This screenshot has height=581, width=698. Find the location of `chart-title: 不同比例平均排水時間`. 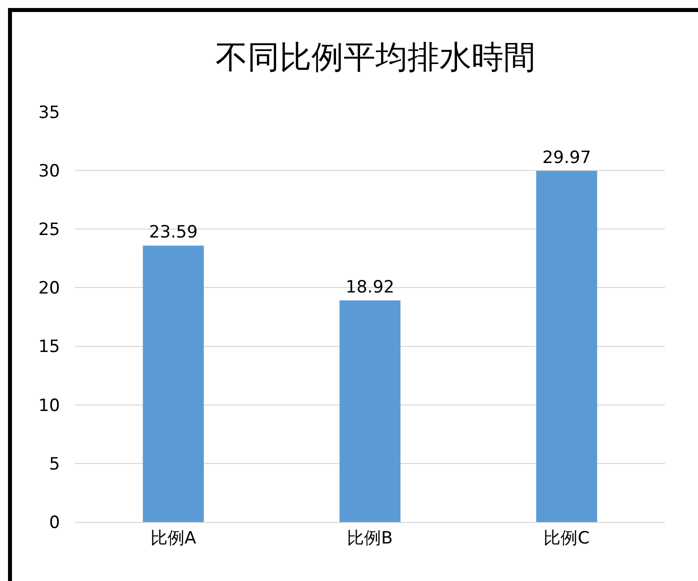

chart-title: 不同比例平均排水時間 is located at coordinates (376, 57).